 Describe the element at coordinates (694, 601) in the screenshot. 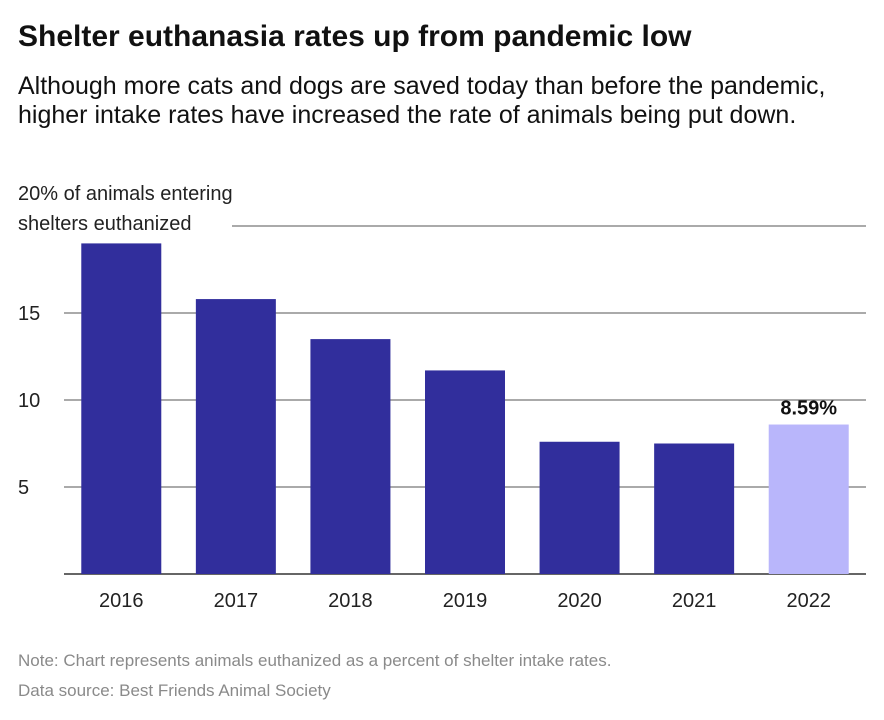

I see `x-tick-label: 2021` at that location.